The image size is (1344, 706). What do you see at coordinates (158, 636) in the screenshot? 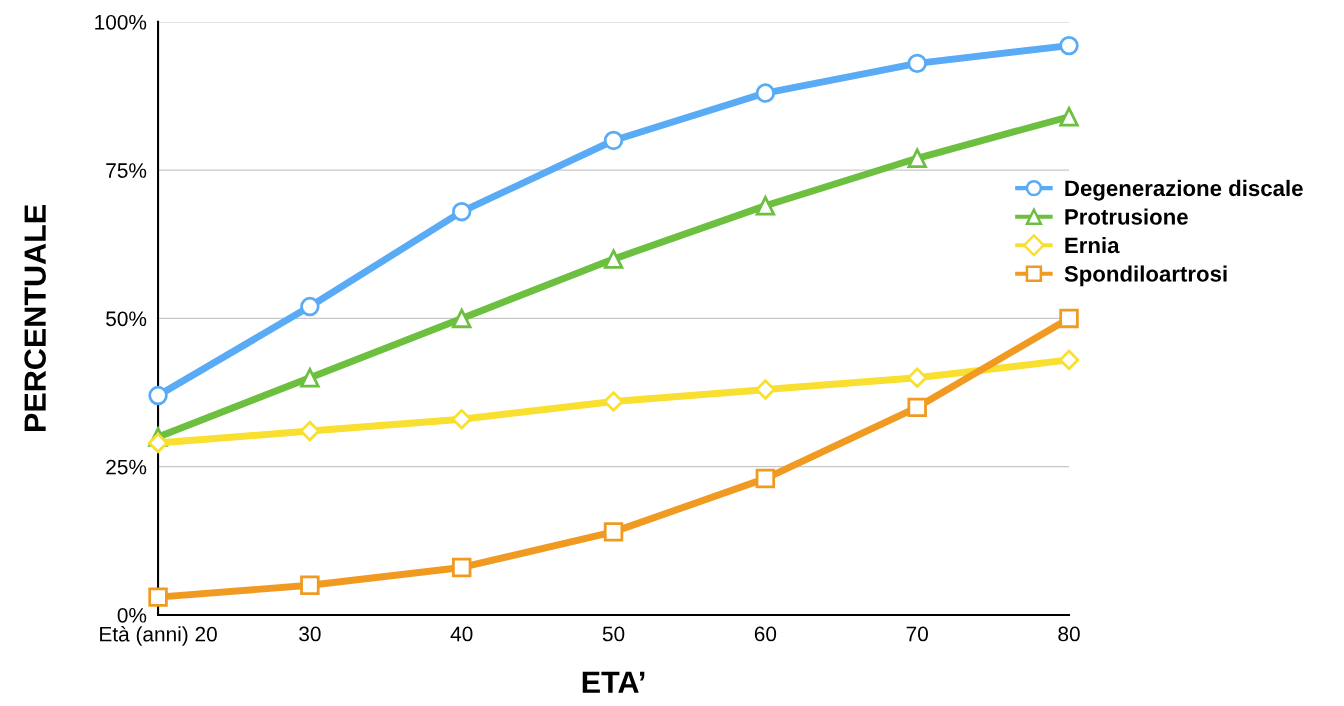
I see `x-tick-label: Età (anni) 20` at bounding box center [158, 636].